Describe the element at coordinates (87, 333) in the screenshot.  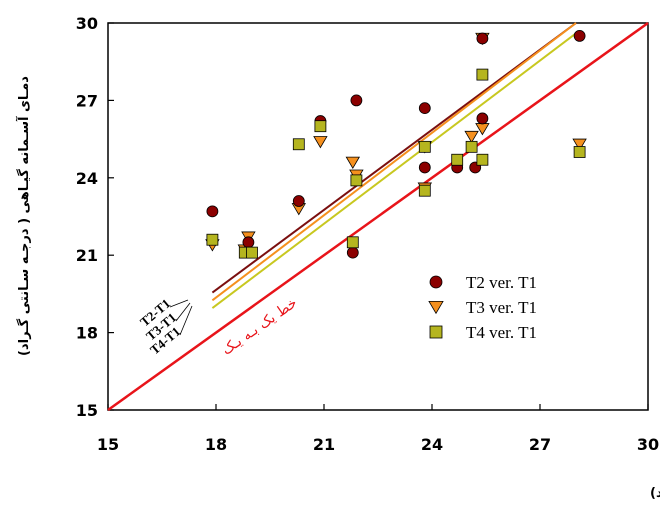
I see `y-tick-label: 18` at that location.